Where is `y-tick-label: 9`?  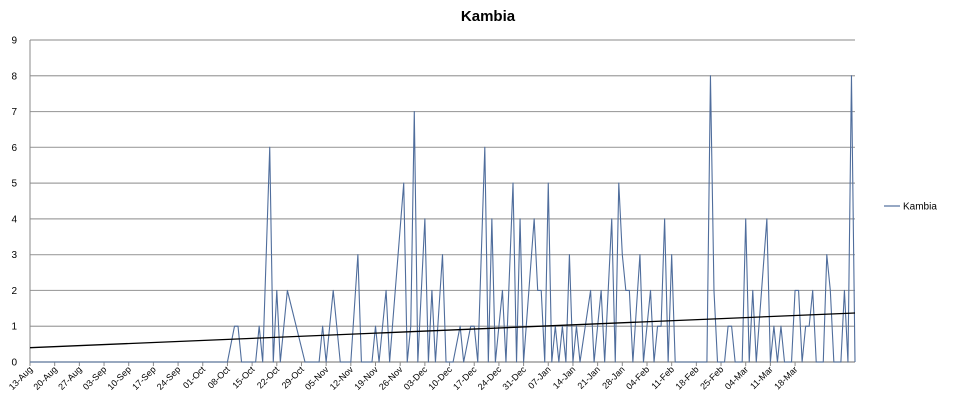
y-tick-label: 9 is located at coordinates (14, 41).